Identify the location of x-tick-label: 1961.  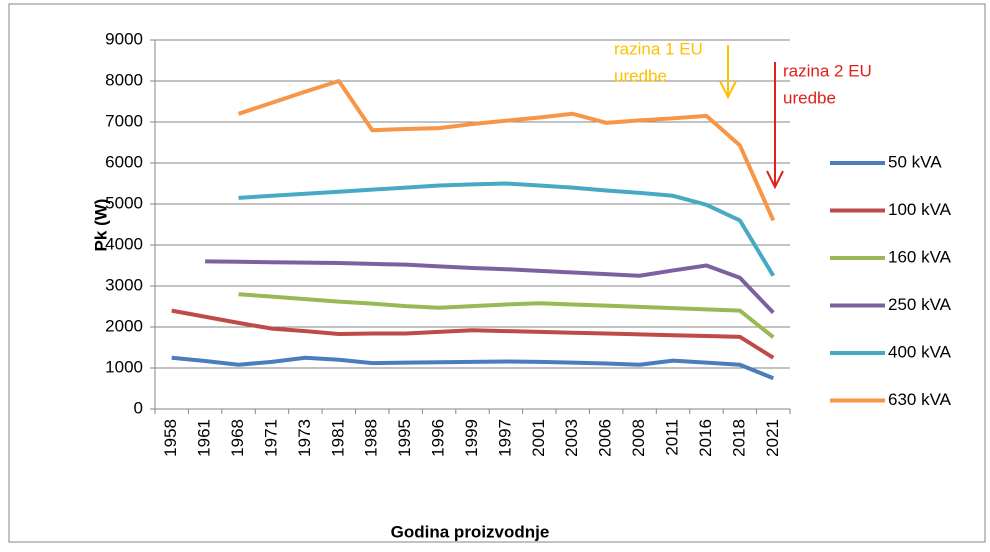
(204, 438).